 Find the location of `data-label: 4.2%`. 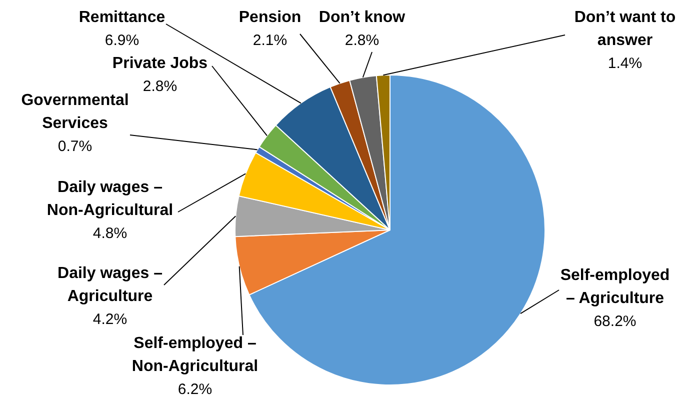

data-label: 4.2% is located at coordinates (110, 319).